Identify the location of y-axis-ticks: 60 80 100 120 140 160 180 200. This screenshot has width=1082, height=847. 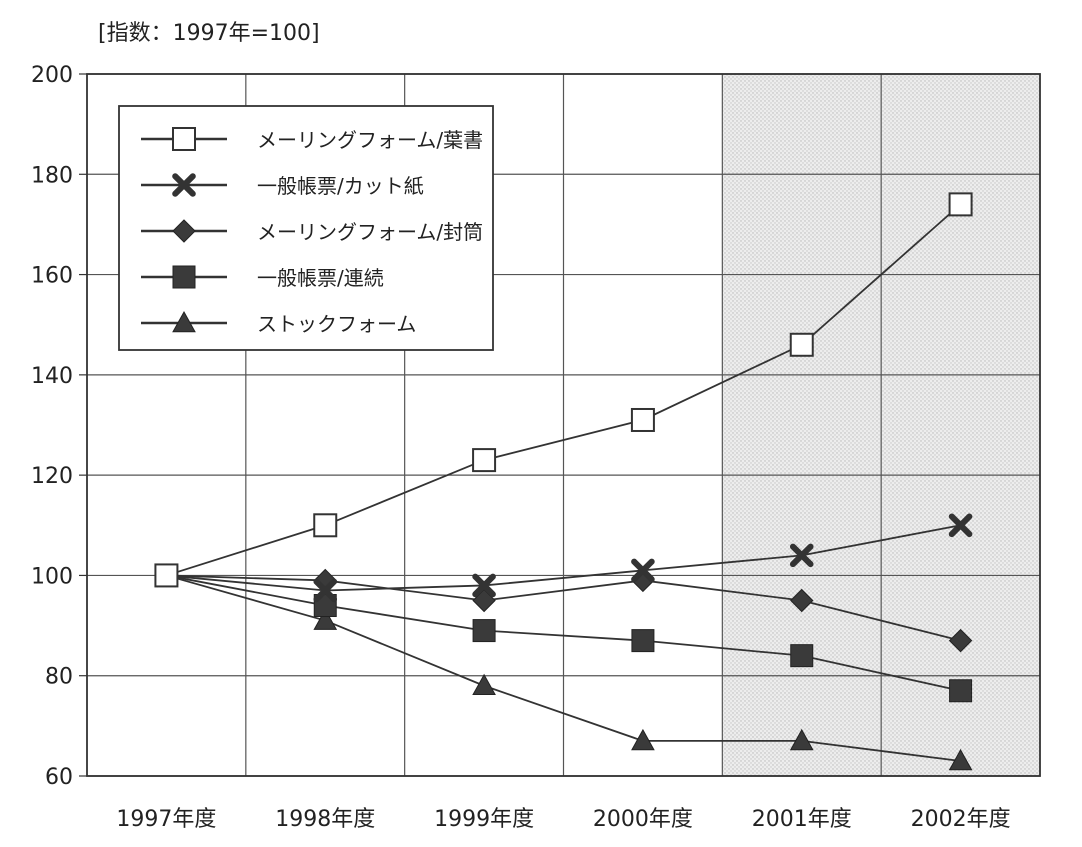
(59, 426).